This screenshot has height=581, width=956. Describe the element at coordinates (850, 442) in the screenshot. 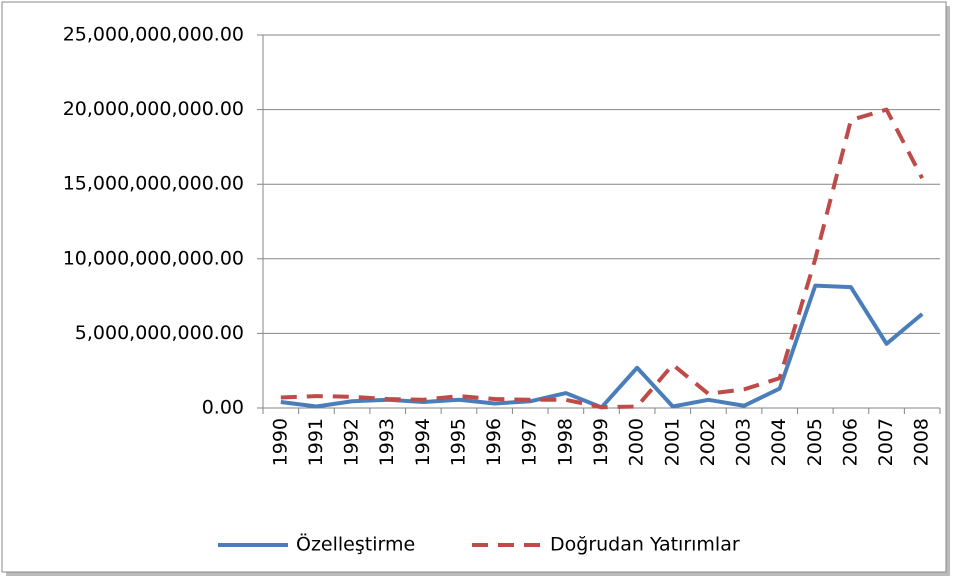

I see `x-tick-label: 2006` at that location.